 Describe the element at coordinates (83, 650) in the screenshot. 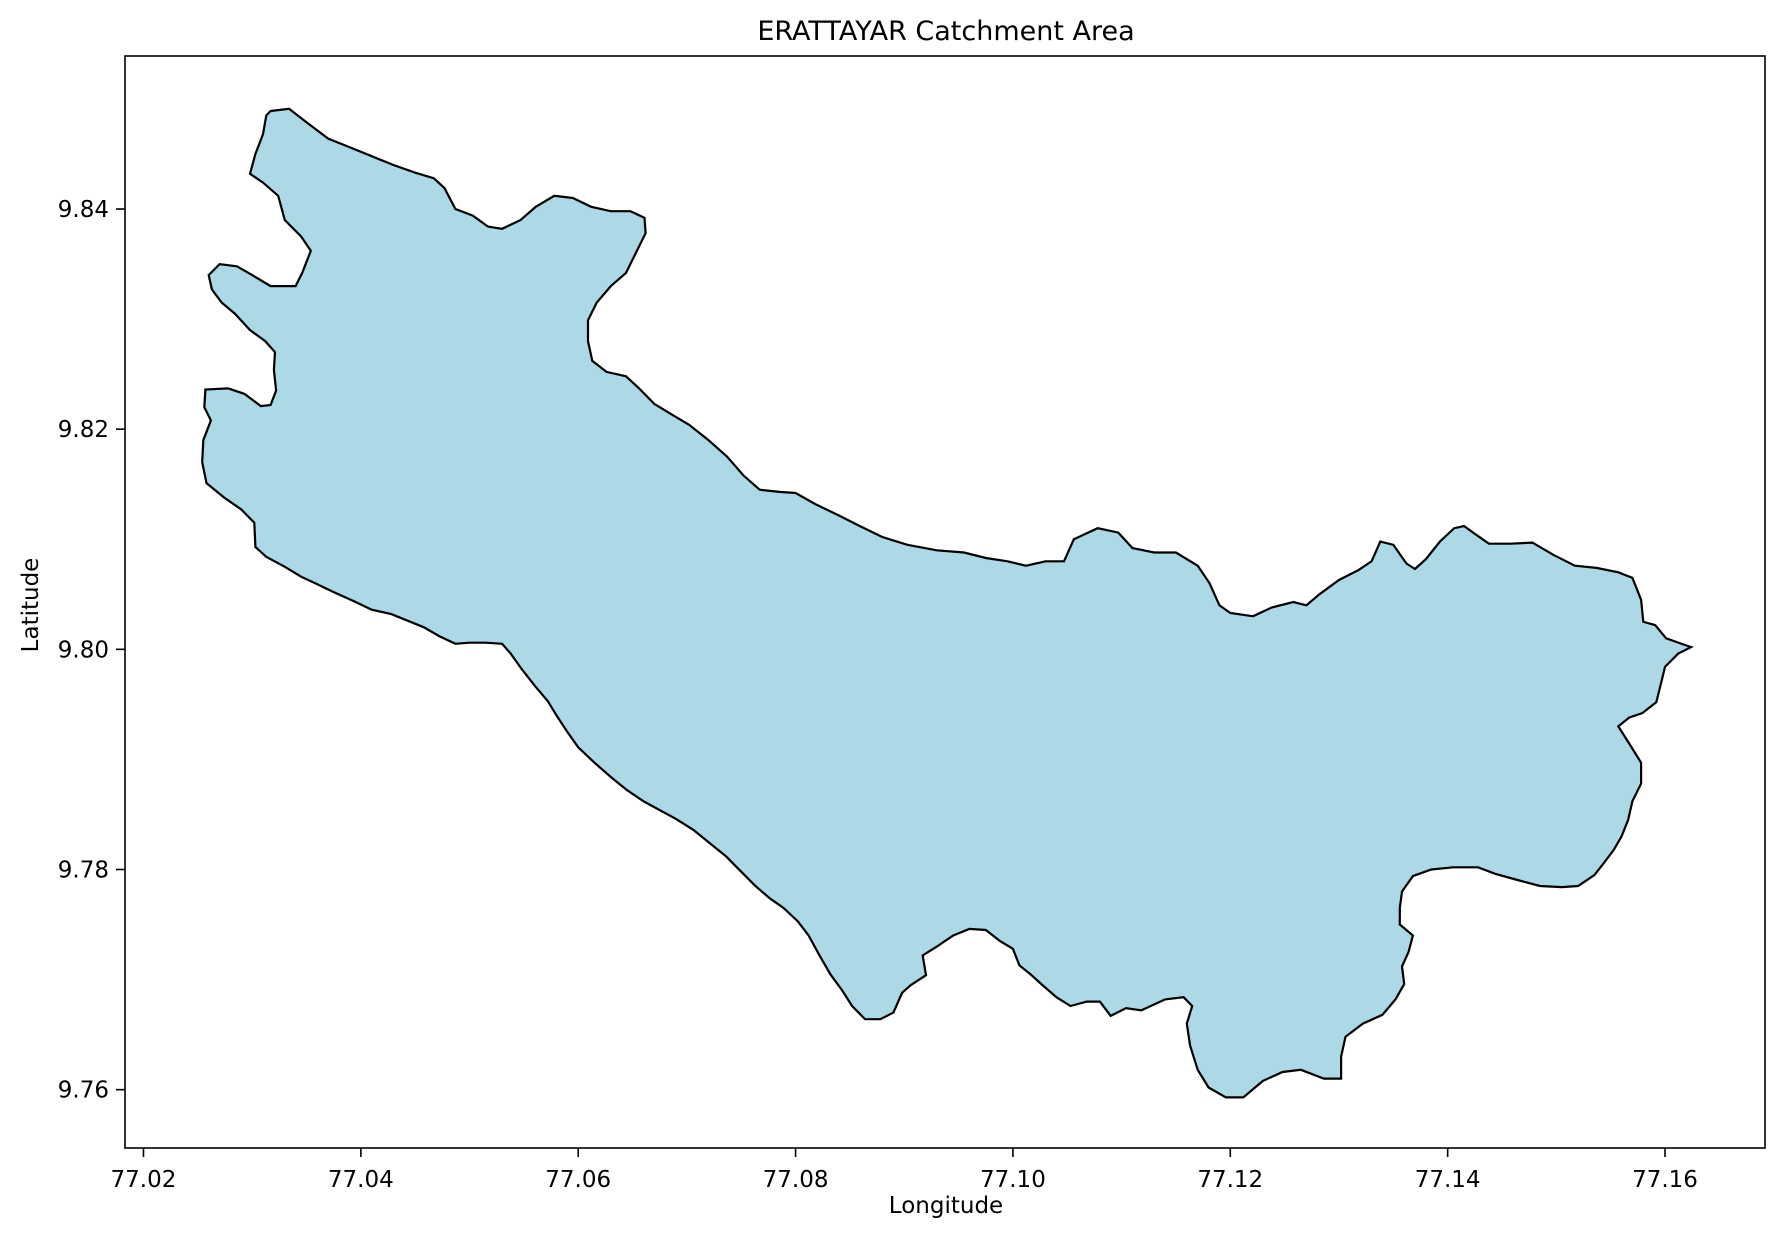

I see `y-tick-label: 9.80` at that location.